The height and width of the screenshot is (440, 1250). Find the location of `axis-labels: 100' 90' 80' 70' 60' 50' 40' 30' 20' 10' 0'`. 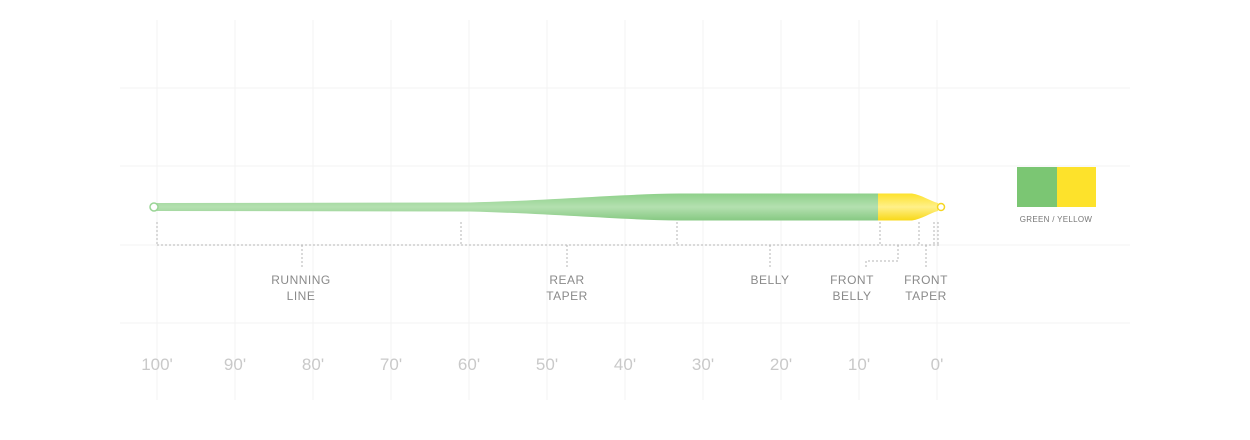

axis-labels: 100' 90' 80' 70' 60' 50' 40' 30' 20' 10' 0' is located at coordinates (542, 364).